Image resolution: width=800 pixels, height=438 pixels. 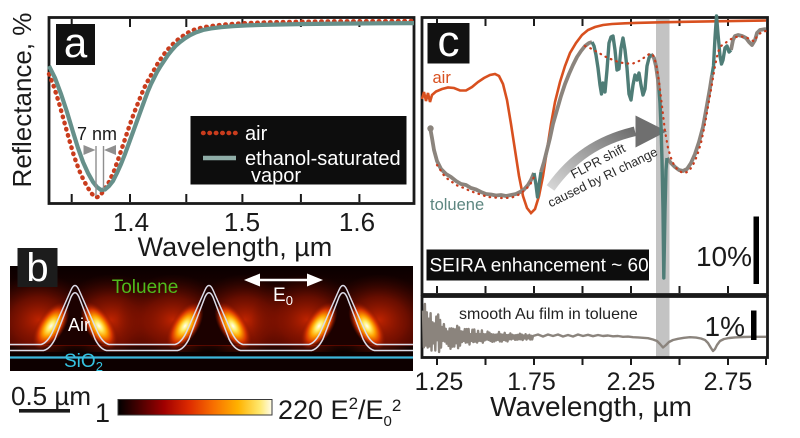 I want to click on svg-text: a, so click(x=76, y=42).